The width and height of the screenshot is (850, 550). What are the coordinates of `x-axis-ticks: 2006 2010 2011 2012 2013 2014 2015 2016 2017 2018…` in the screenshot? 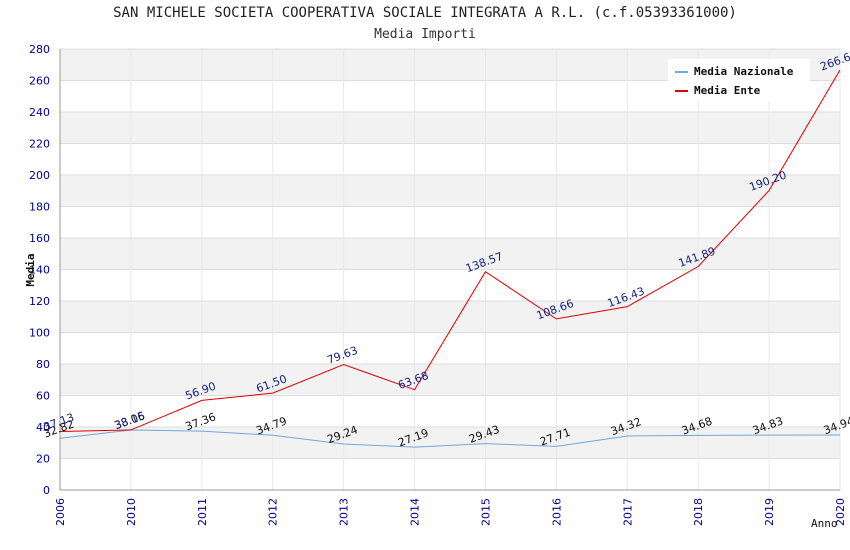 It's located at (450, 512).